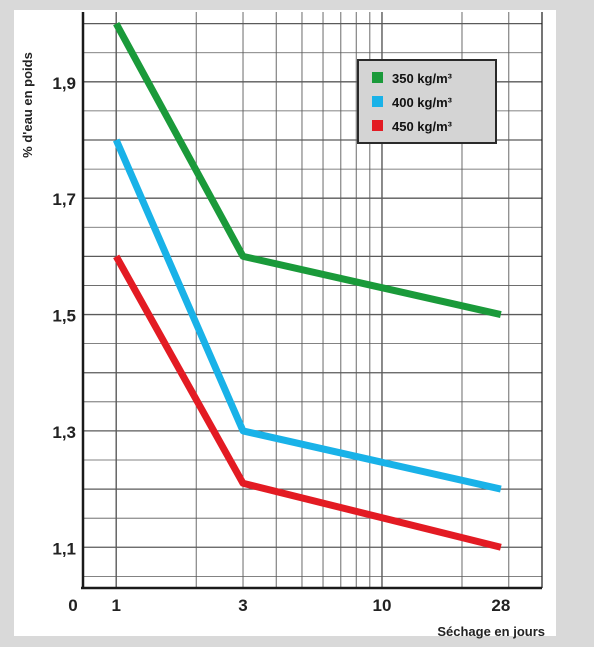 The image size is (594, 647). I want to click on x-tick-label: 28, so click(500, 605).